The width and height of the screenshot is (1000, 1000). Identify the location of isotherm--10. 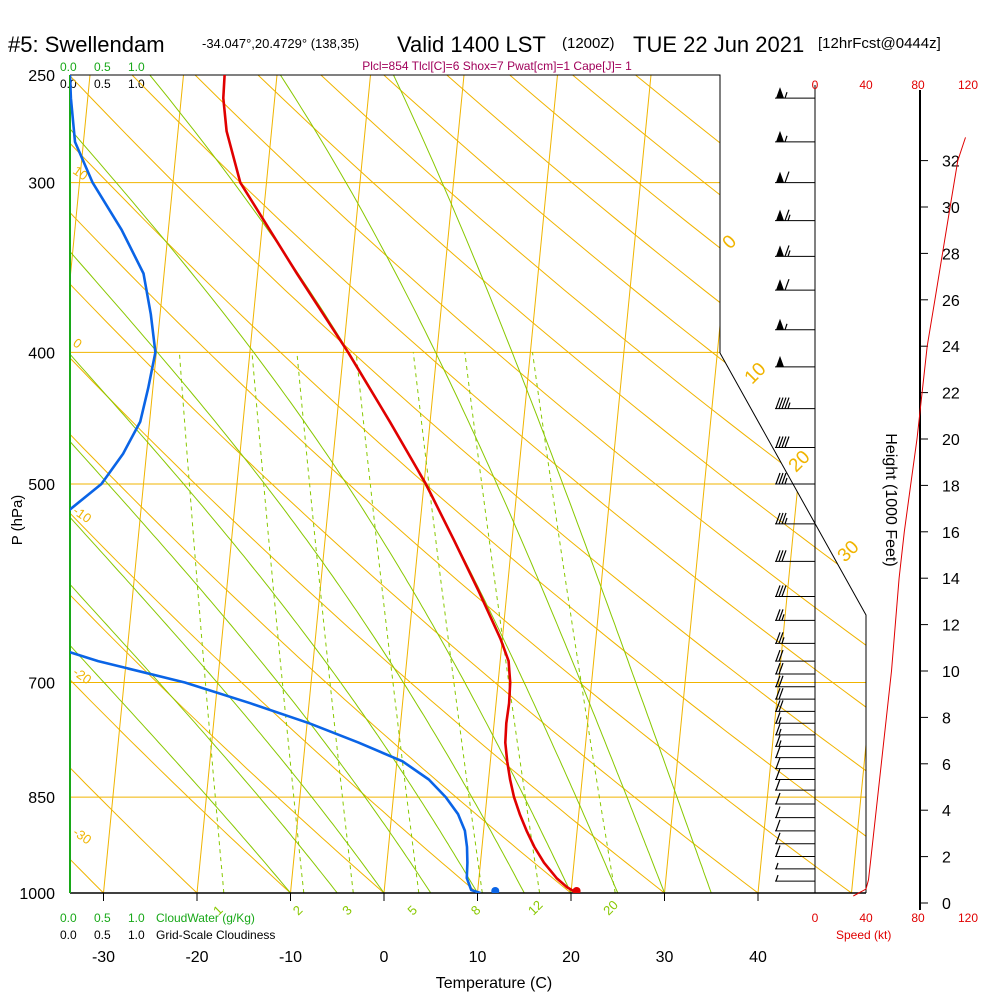
(330, 484).